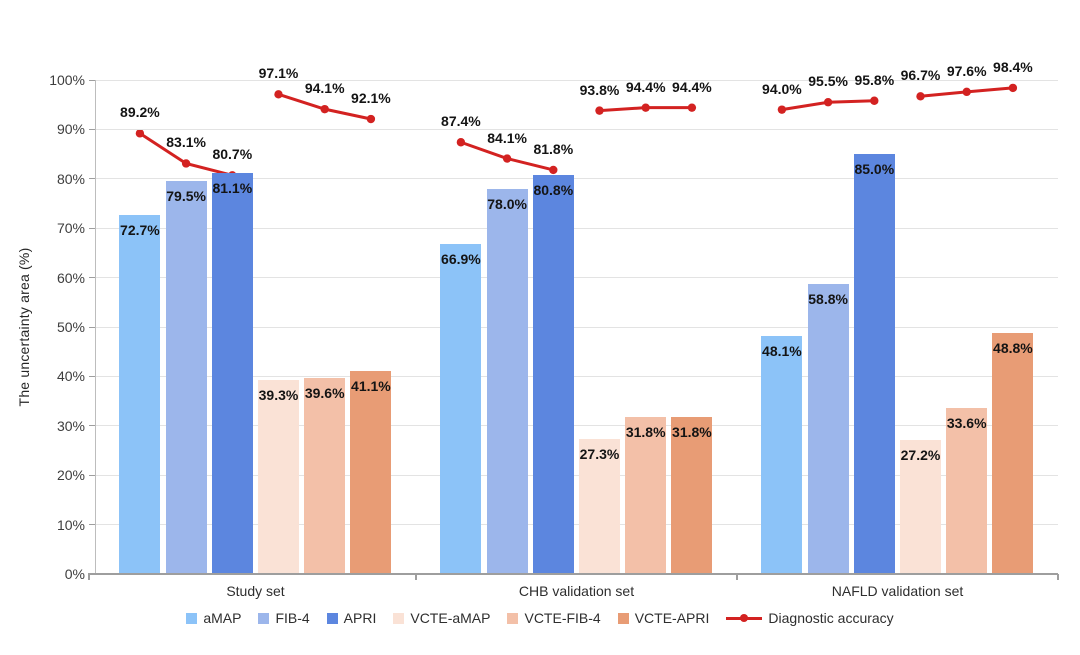 This screenshot has height=655, width=1080. Describe the element at coordinates (966, 423) in the screenshot. I see `bar-value-label: 33.6%` at that location.